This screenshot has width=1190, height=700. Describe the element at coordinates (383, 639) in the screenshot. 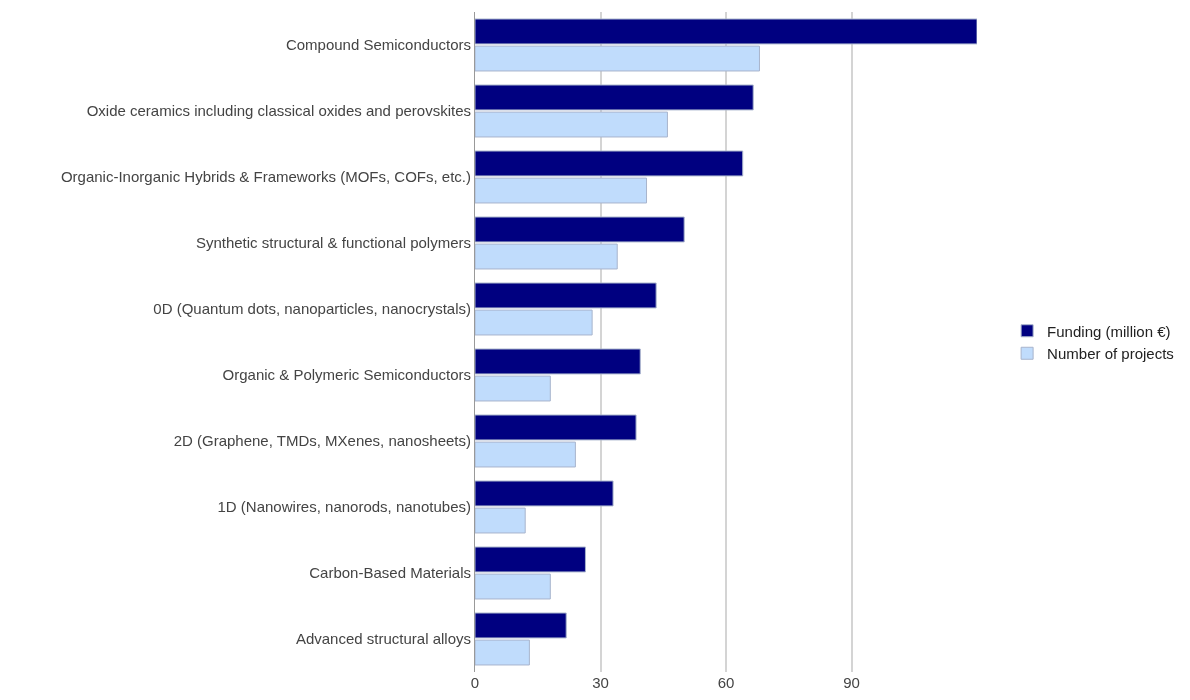

I see `y-tick-label: Advanced structural alloys` at that location.